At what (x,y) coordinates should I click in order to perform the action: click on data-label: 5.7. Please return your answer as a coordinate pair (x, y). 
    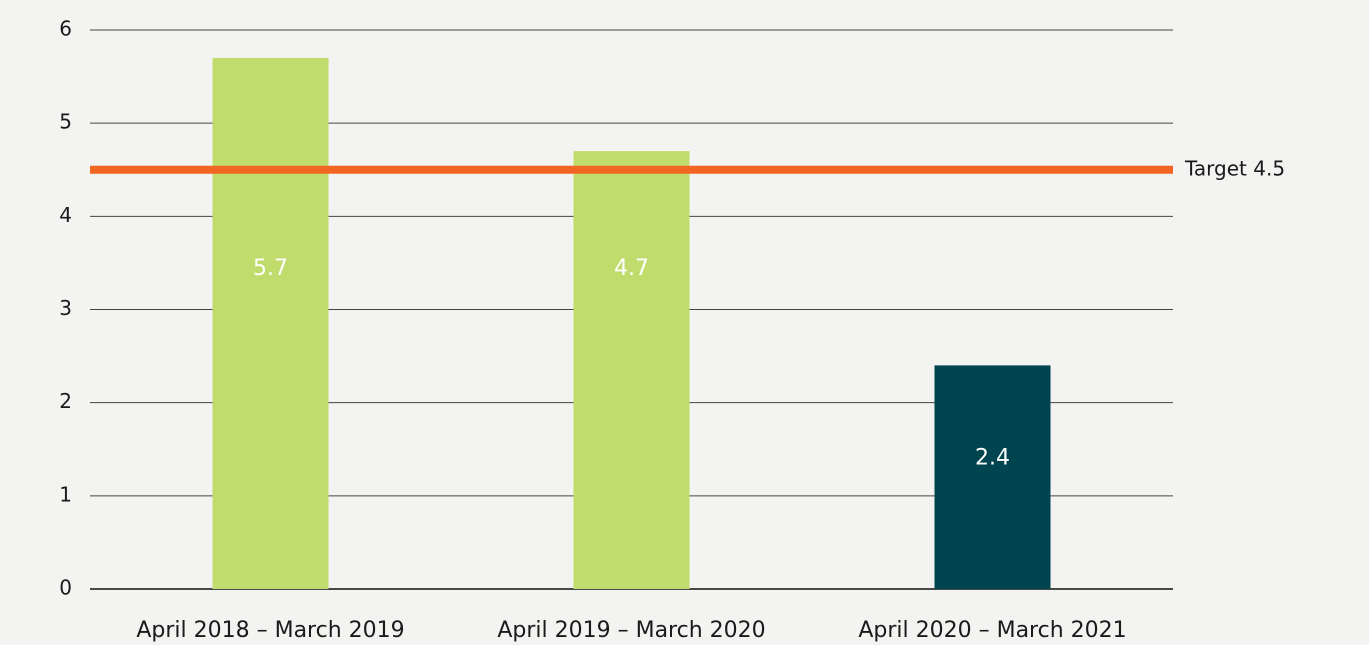
    Looking at the image, I should click on (270, 268).